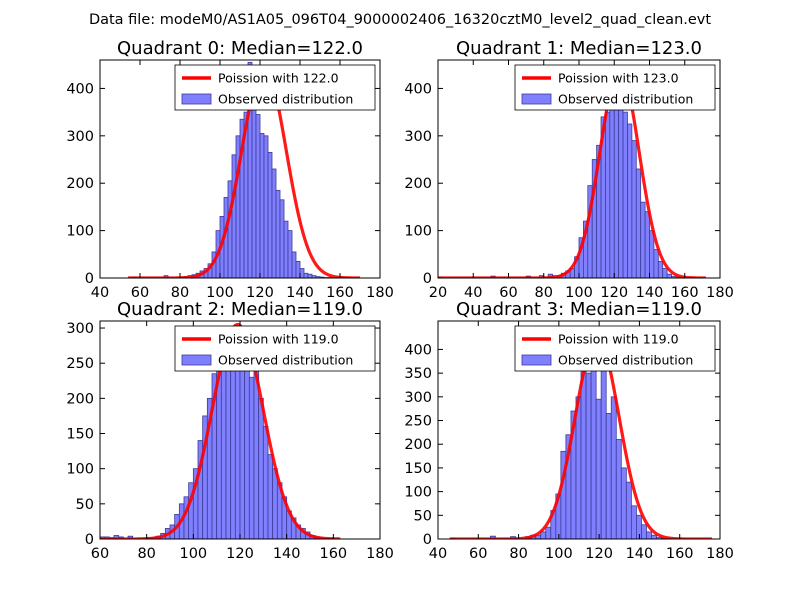 The image size is (800, 600). I want to click on y-tick-label: 50, so click(423, 516).